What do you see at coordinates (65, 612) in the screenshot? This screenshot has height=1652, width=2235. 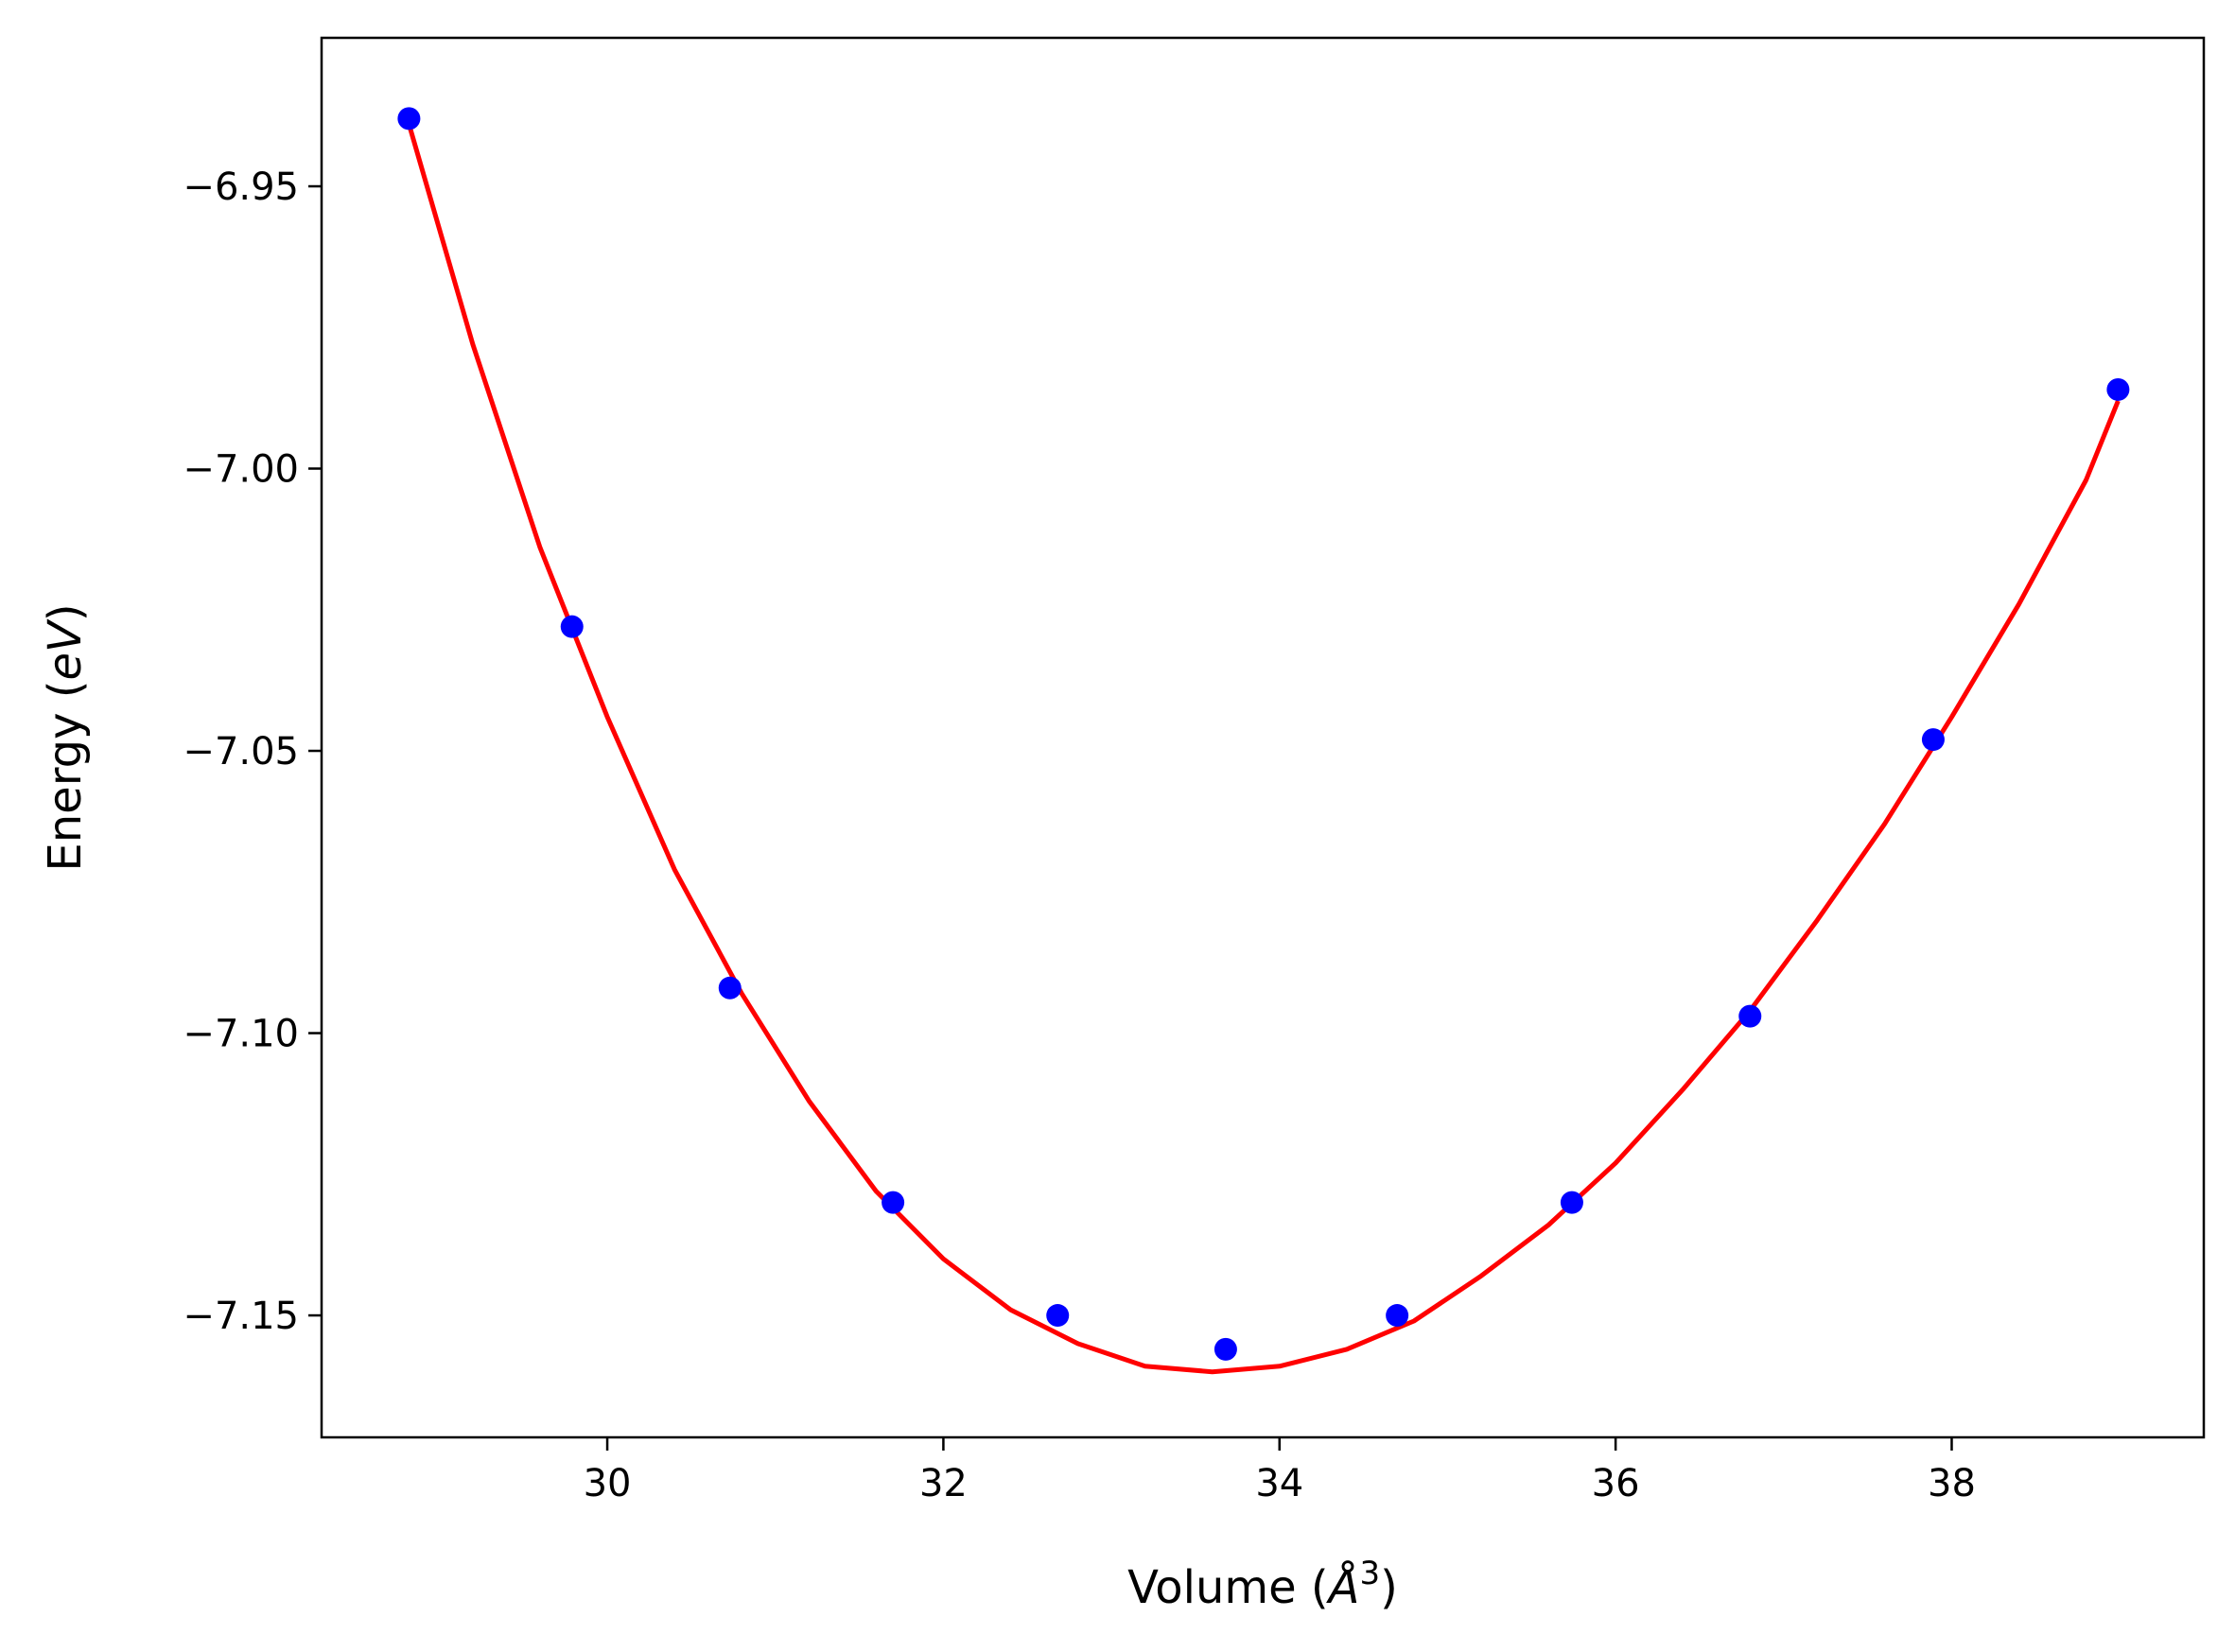 I see `y-axis-label-suffix: )` at bounding box center [65, 612].